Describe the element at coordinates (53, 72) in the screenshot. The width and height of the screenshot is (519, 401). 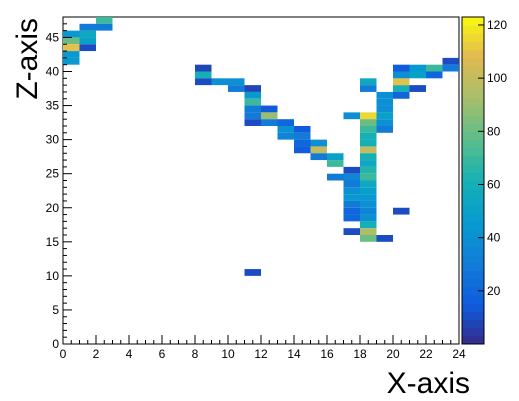
I see `z-tick-label: 40` at that location.